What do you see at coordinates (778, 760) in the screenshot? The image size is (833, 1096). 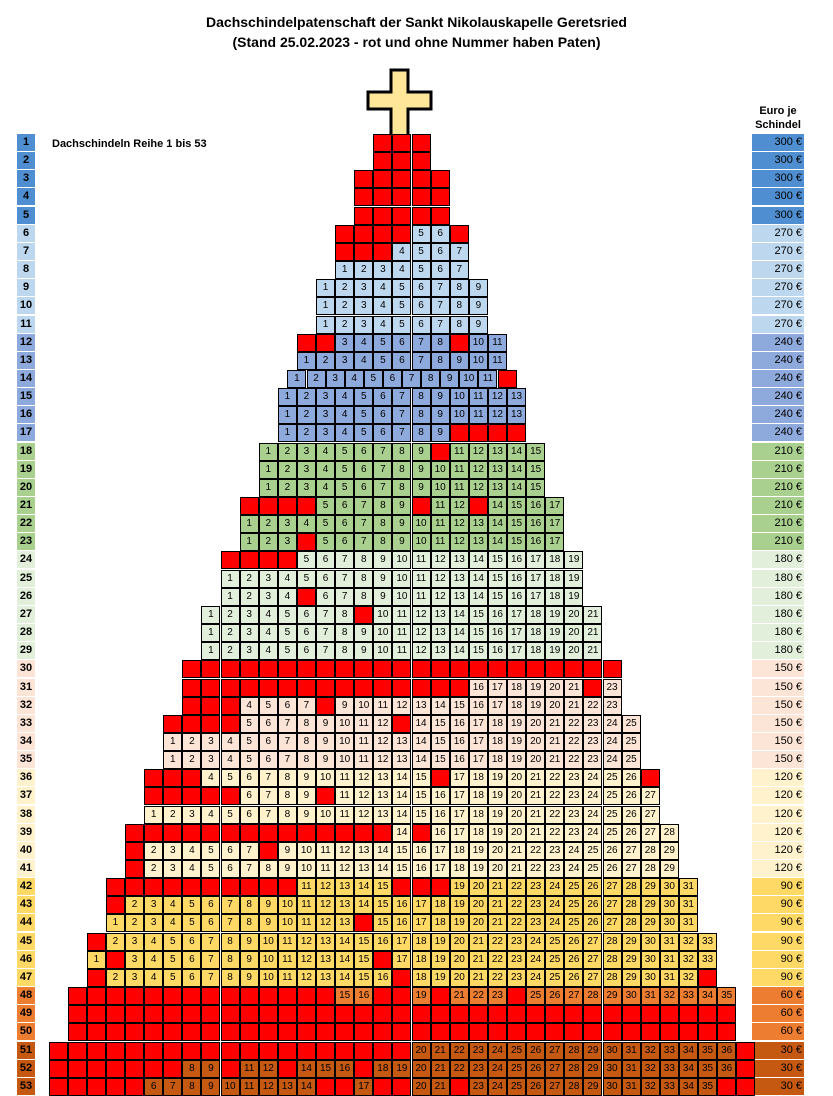 I see `row-price: 150 €` at bounding box center [778, 760].